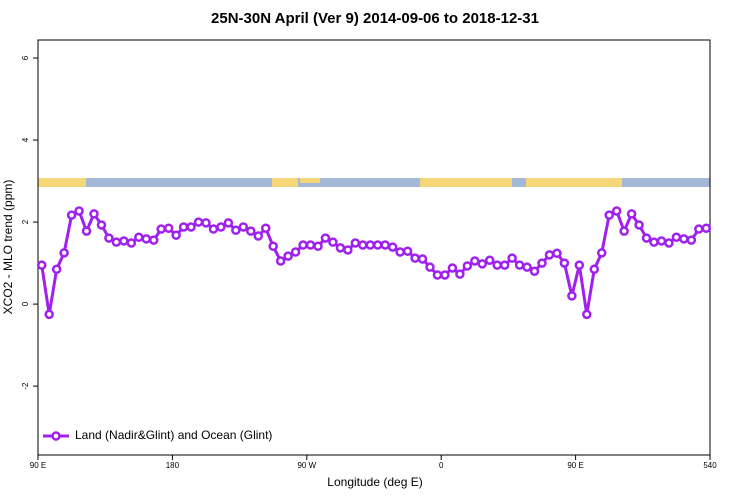 Image resolution: width=750 pixels, height=500 pixels. I want to click on y-tick-label: -2, so click(25, 386).